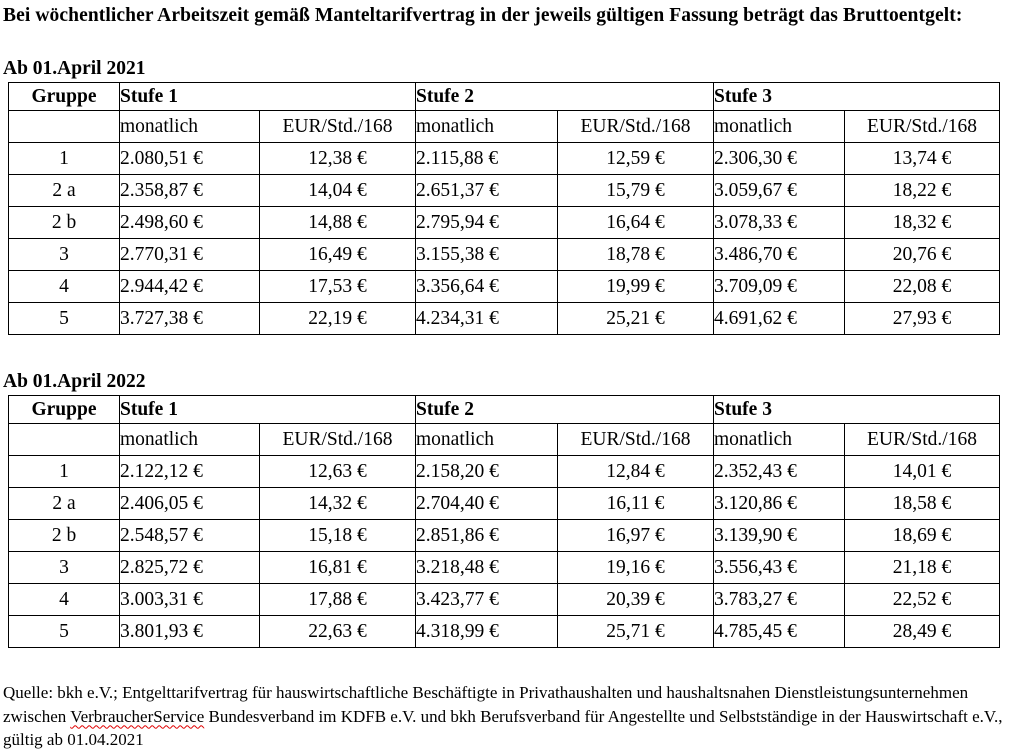 This screenshot has height=752, width=1024. I want to click on value-cell: 22,19 €, so click(337, 318).